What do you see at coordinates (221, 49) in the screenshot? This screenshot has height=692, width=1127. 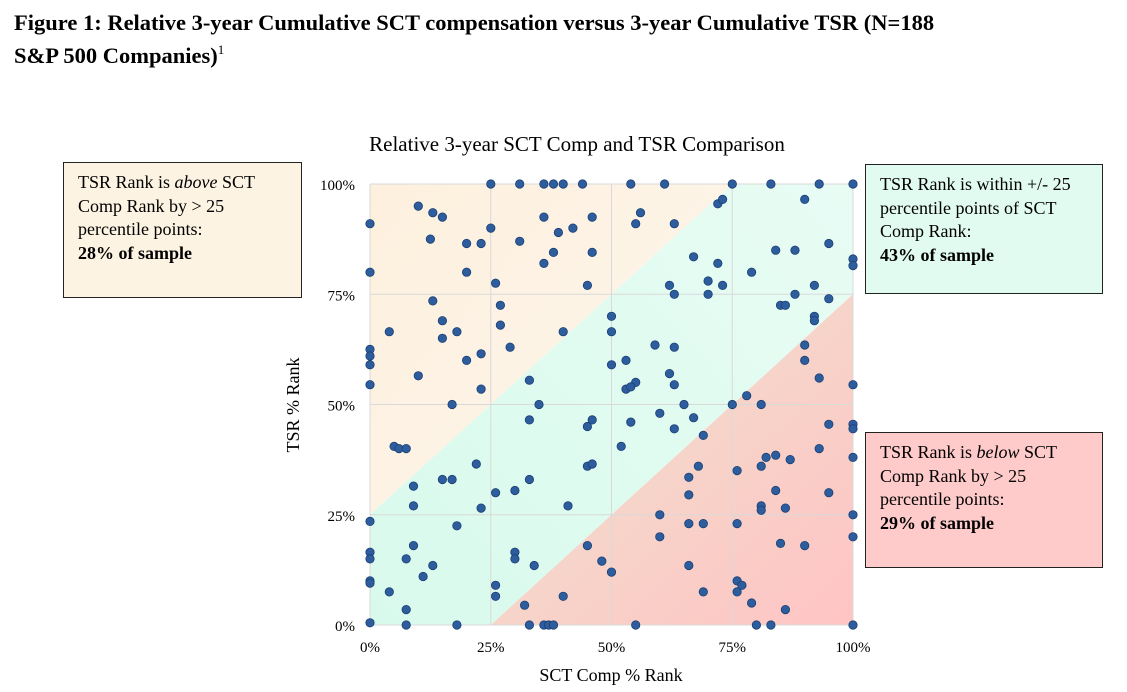 I see `footnote-marker: 1` at bounding box center [221, 49].